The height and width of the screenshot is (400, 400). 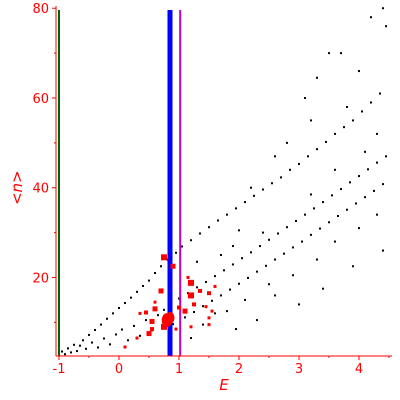 What do you see at coordinates (59, 369) in the screenshot?
I see `x-tick-label: -1` at bounding box center [59, 369].